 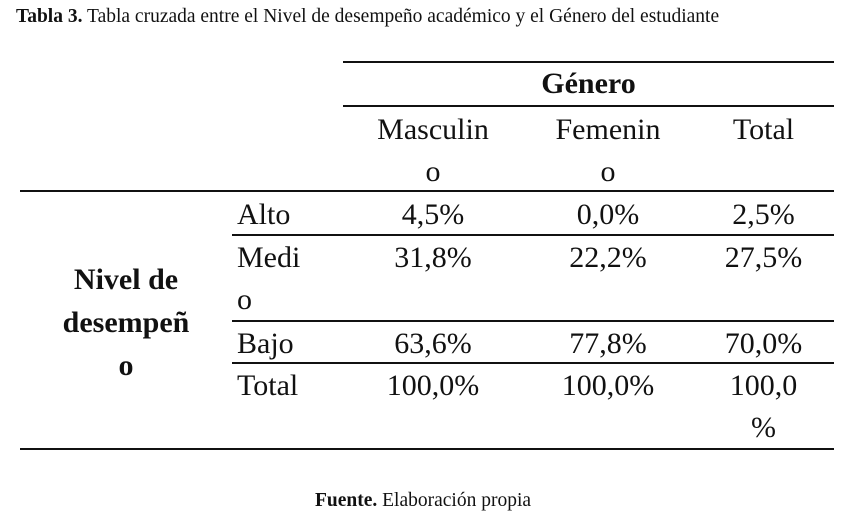 What do you see at coordinates (763, 343) in the screenshot?
I see `cell-bajo-total: 70,0%` at bounding box center [763, 343].